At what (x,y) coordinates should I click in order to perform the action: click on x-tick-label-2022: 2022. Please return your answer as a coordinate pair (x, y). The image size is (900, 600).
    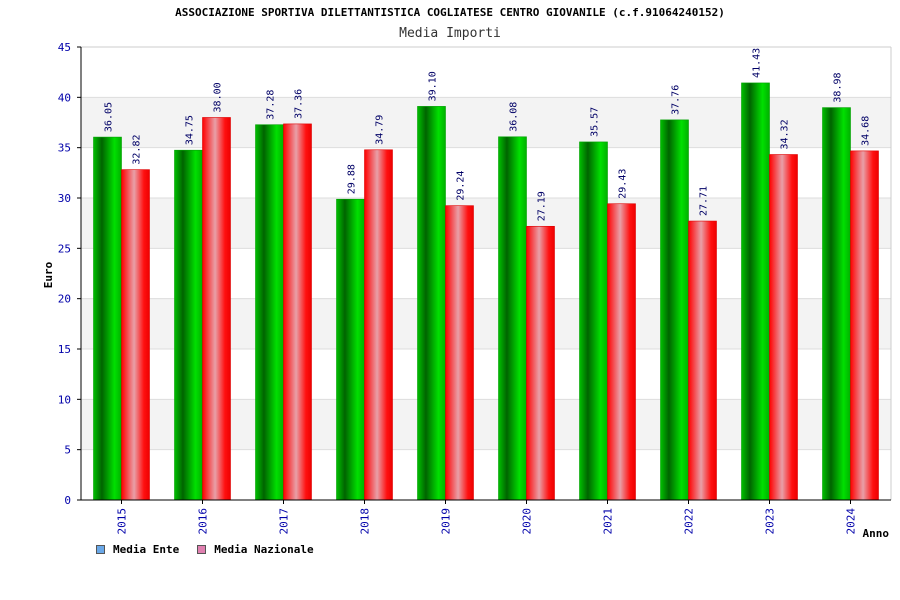
    Looking at the image, I should click on (689, 521).